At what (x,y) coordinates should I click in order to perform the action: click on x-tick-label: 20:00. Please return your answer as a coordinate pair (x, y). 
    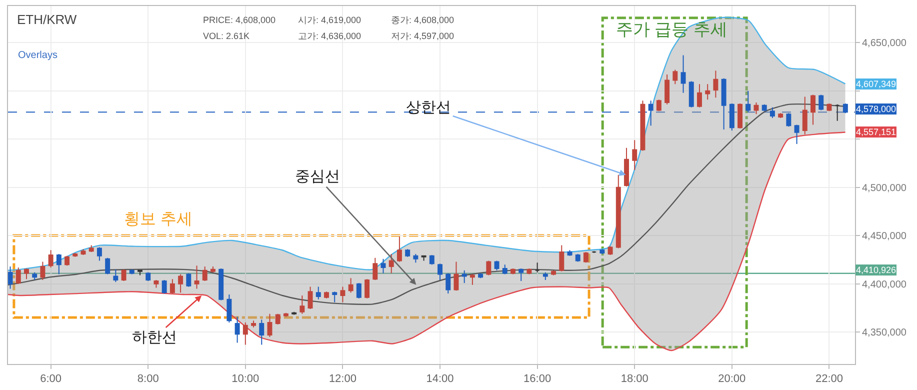
    Looking at the image, I should click on (732, 379).